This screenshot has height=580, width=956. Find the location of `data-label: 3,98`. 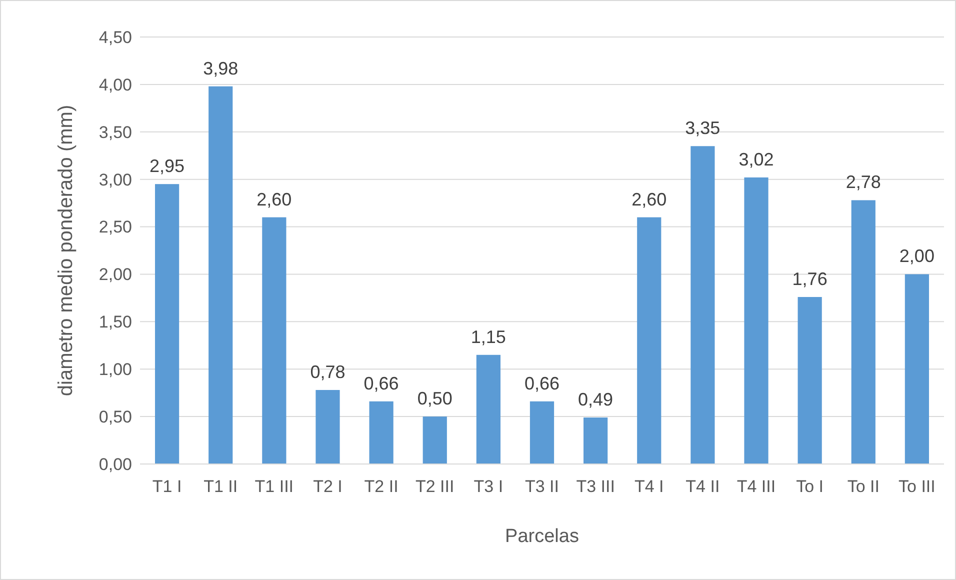

data-label: 3,98 is located at coordinates (220, 68).